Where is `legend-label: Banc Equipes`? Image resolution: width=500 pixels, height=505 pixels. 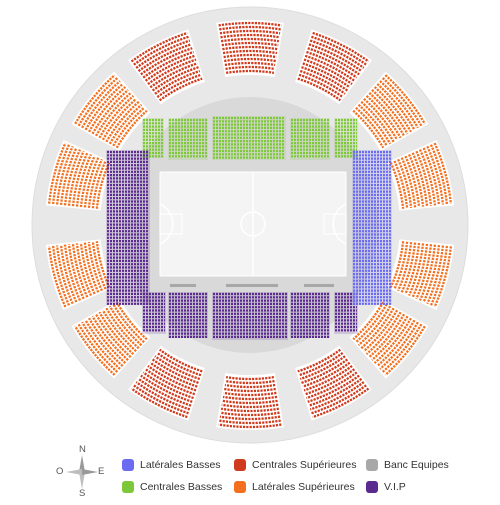 legend-label: Banc Equipes is located at coordinates (416, 465).